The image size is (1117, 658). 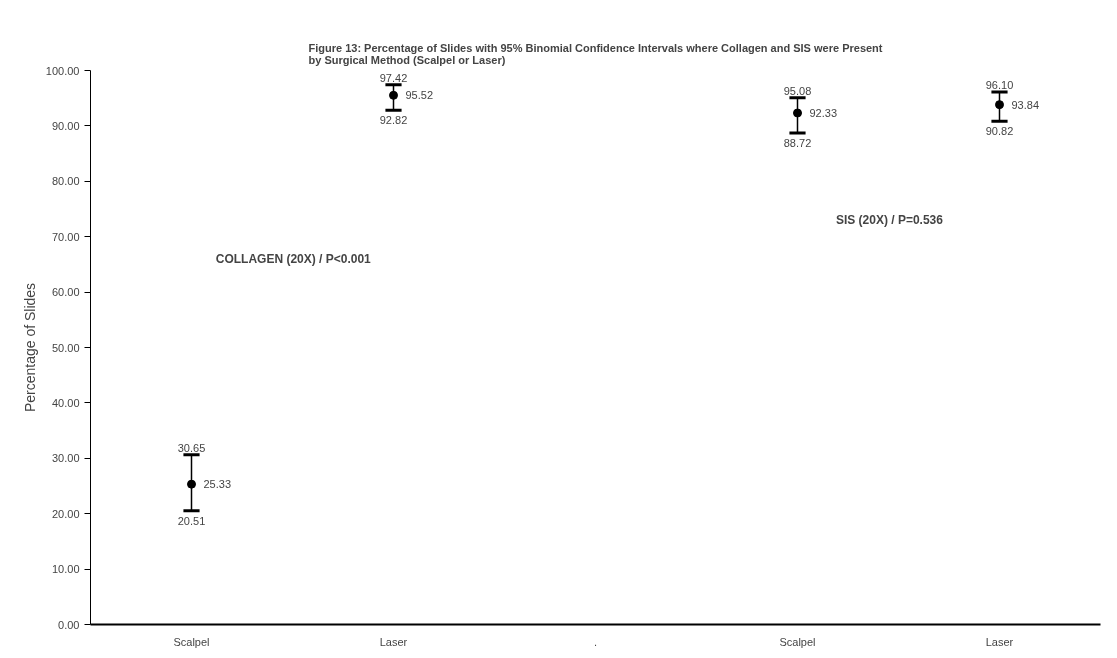 I want to click on y-axis-title: Percentage of Slides, so click(x=29, y=347).